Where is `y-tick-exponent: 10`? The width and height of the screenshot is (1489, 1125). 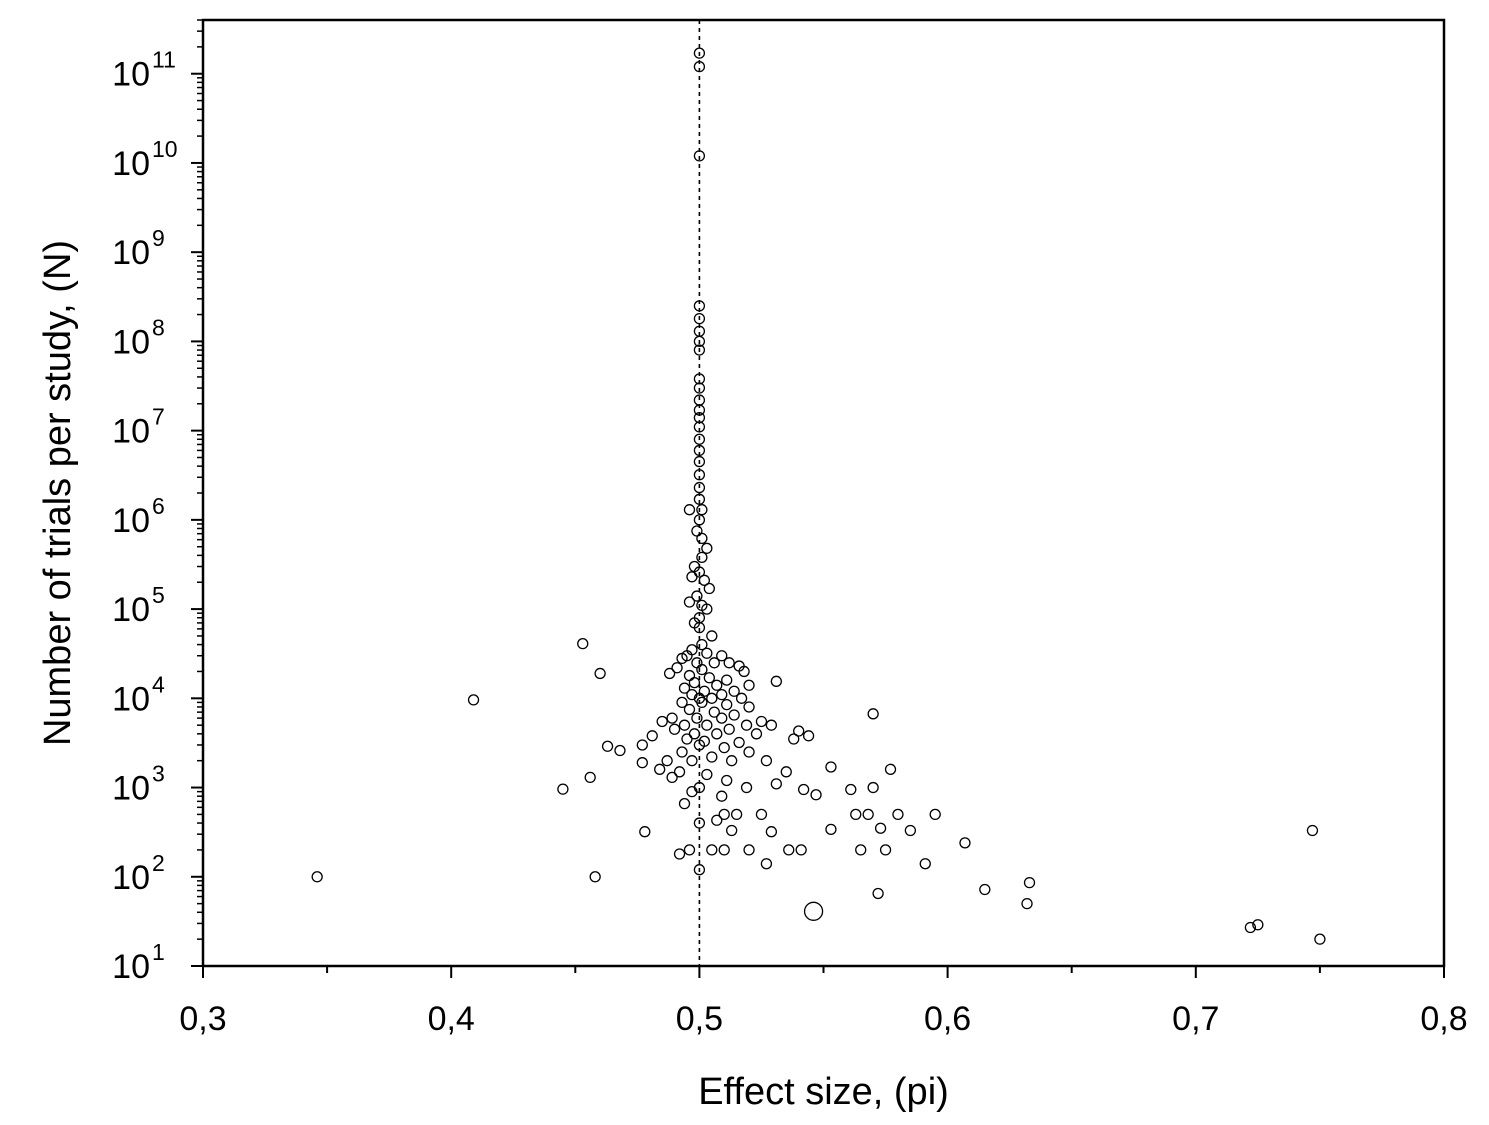 y-tick-exponent: 10 is located at coordinates (165, 149).